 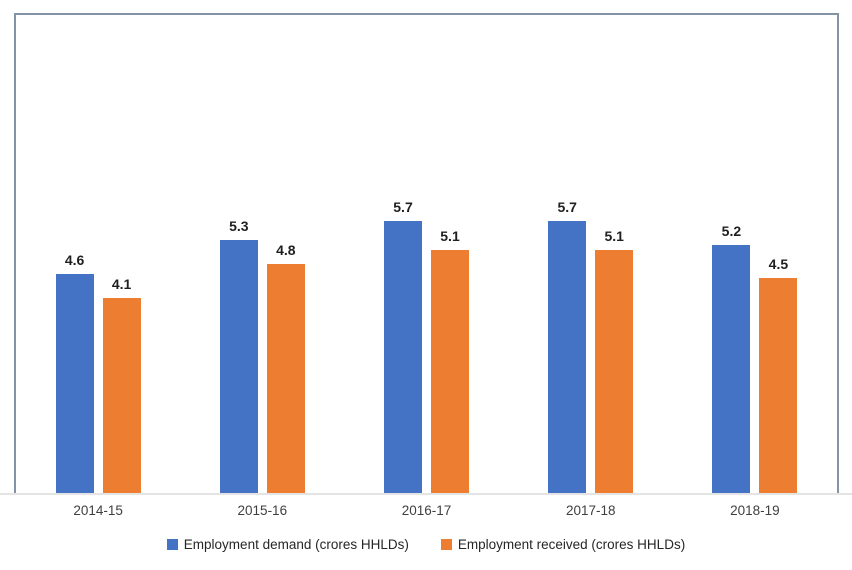 What do you see at coordinates (755, 510) in the screenshot?
I see `category-label: 2018-19` at bounding box center [755, 510].